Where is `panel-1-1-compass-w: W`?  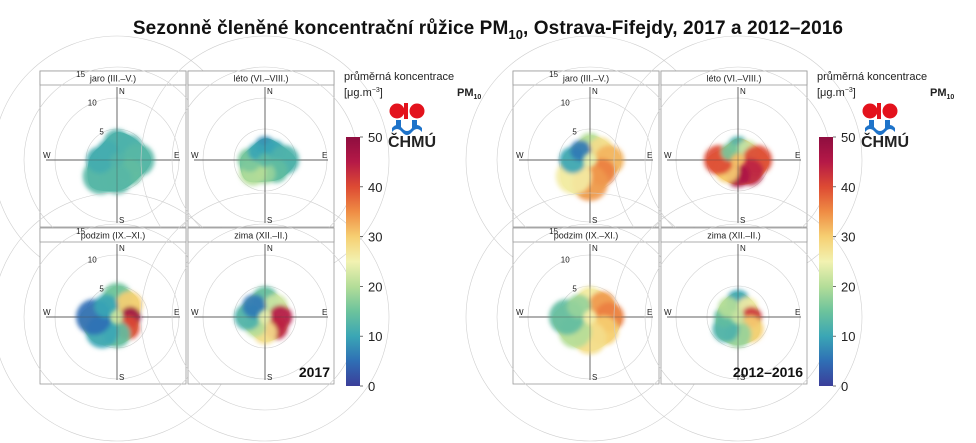
panel-1-1-compass-w: W is located at coordinates (668, 155).